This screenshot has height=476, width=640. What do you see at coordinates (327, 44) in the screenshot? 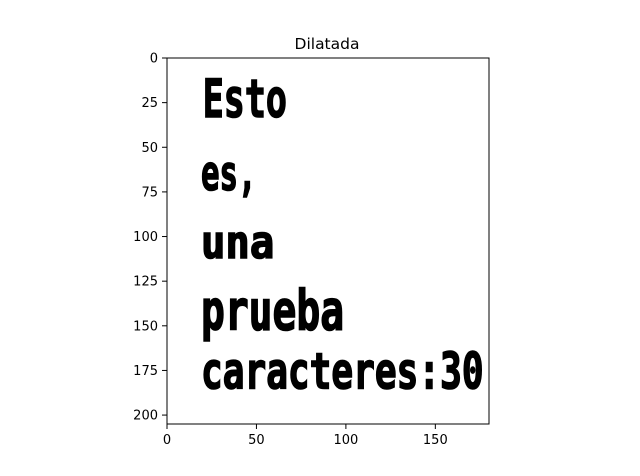
I see `chart-title: Dilatada` at bounding box center [327, 44].